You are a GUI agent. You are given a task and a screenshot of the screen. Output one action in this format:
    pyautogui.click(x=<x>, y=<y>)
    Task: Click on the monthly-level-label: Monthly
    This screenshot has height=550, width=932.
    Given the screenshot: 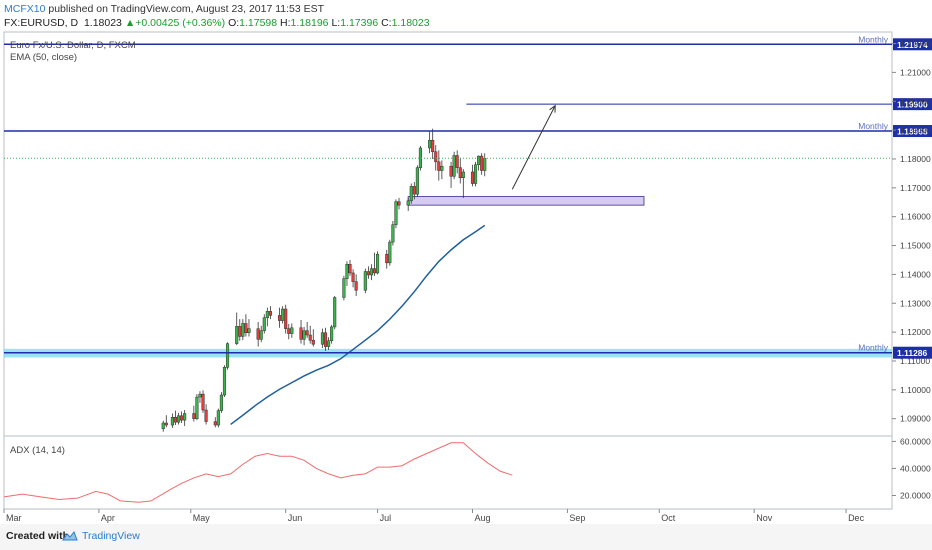 What is the action you would take?
    pyautogui.click(x=873, y=126)
    